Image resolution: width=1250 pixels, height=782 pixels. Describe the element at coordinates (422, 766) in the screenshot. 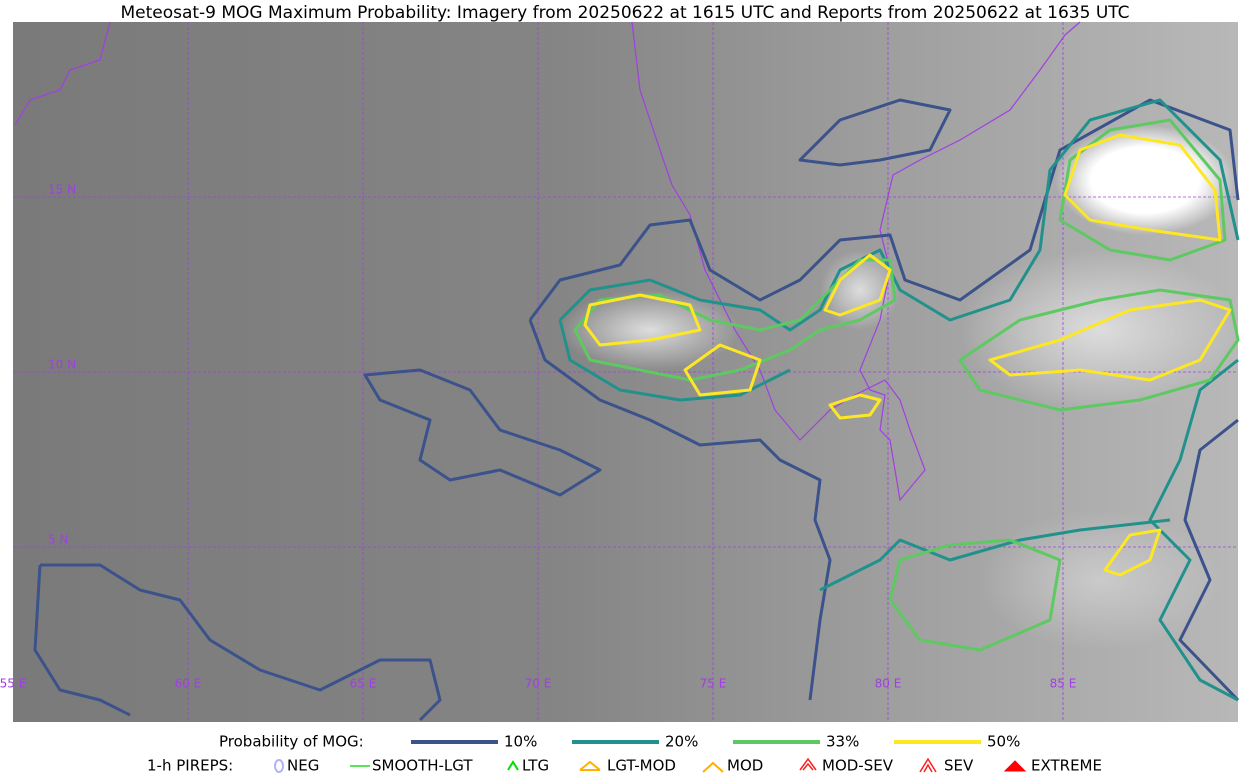

I see `legend-label: SMOOTH-LGT` at that location.